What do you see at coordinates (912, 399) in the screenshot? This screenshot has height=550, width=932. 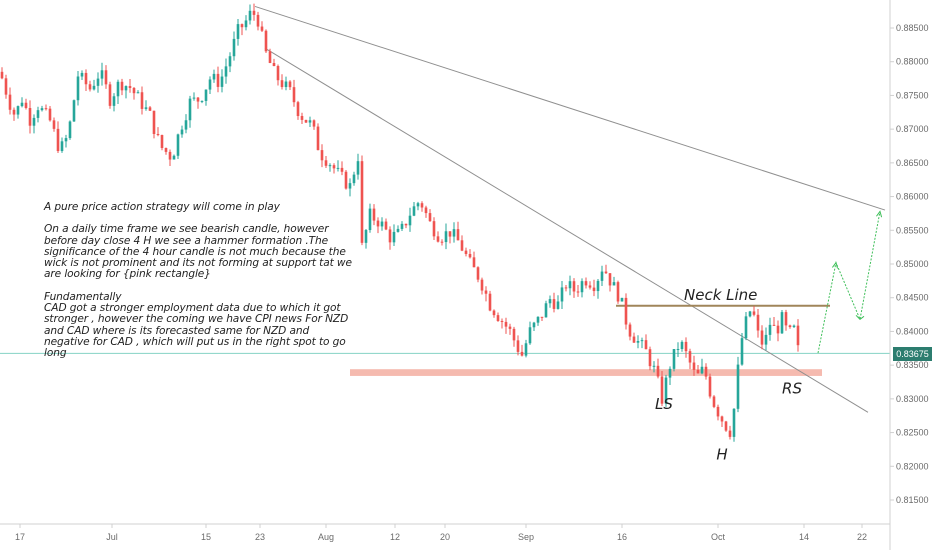 I see `y-tick-label: 0.83000` at bounding box center [912, 399].